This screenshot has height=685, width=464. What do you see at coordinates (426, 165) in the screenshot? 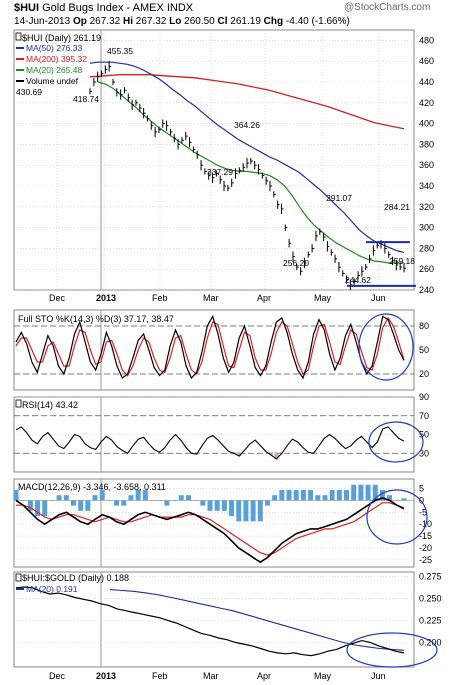
I see `price-y-tick-label: 360` at bounding box center [426, 165].